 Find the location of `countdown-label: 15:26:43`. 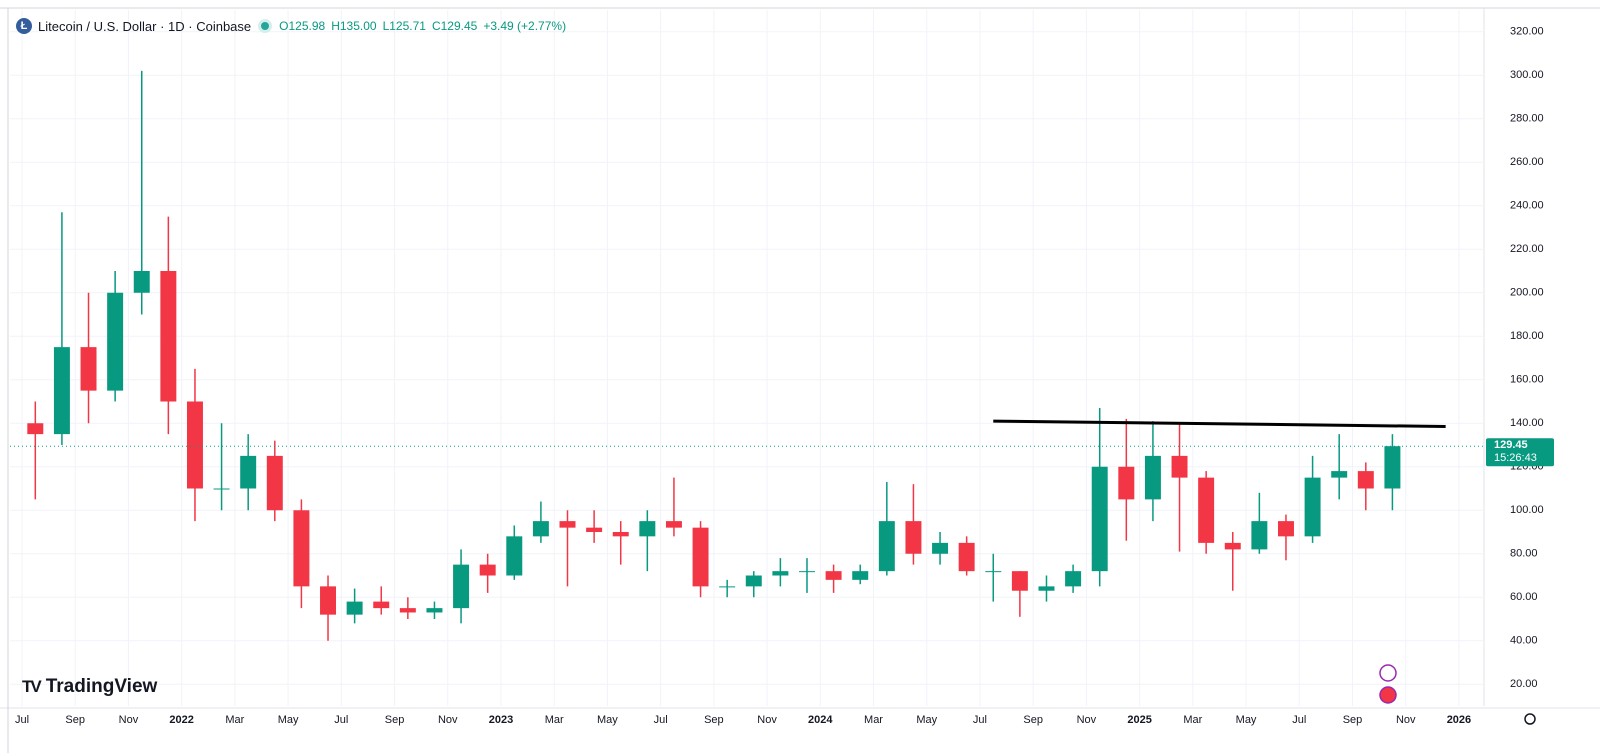

countdown-label: 15:26:43 is located at coordinates (1515, 458).